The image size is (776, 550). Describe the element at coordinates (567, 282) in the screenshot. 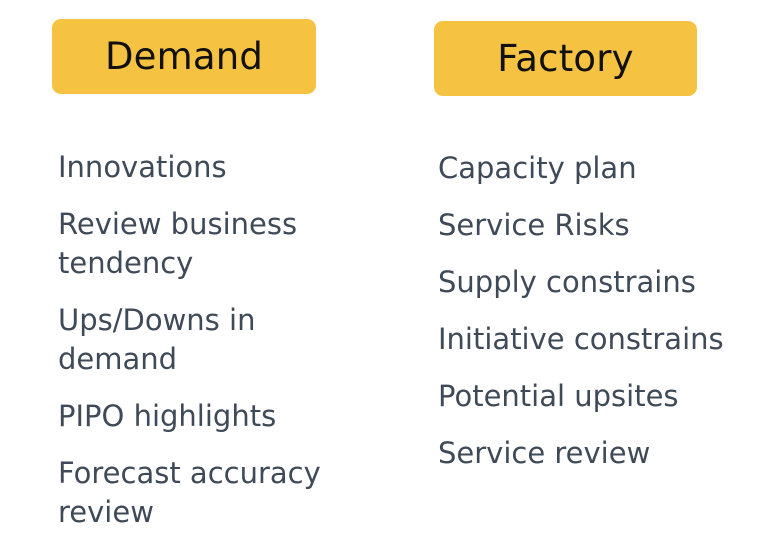

I see `factory-item: Supply constrains` at that location.